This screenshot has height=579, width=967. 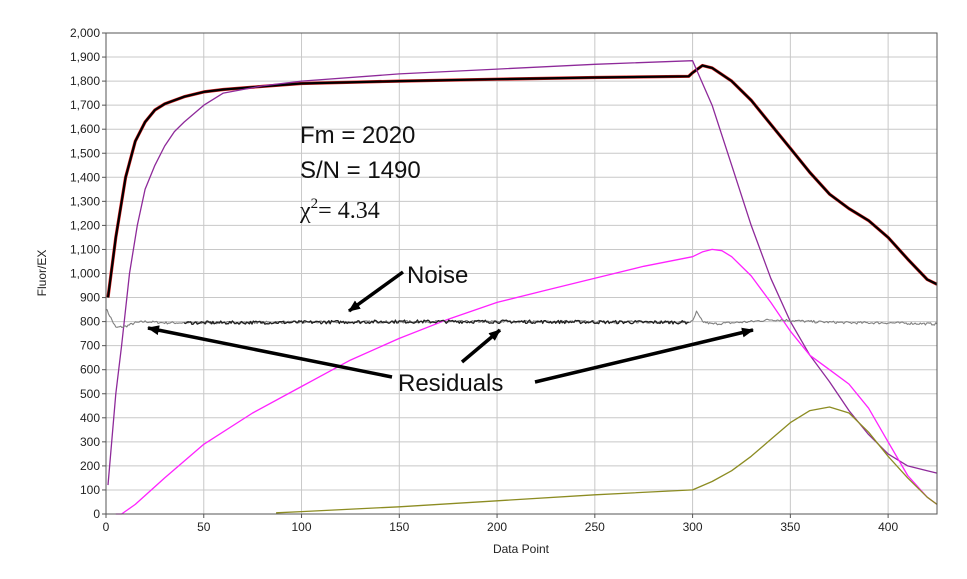 I want to click on y-tick-label: 1,200, so click(x=85, y=225).